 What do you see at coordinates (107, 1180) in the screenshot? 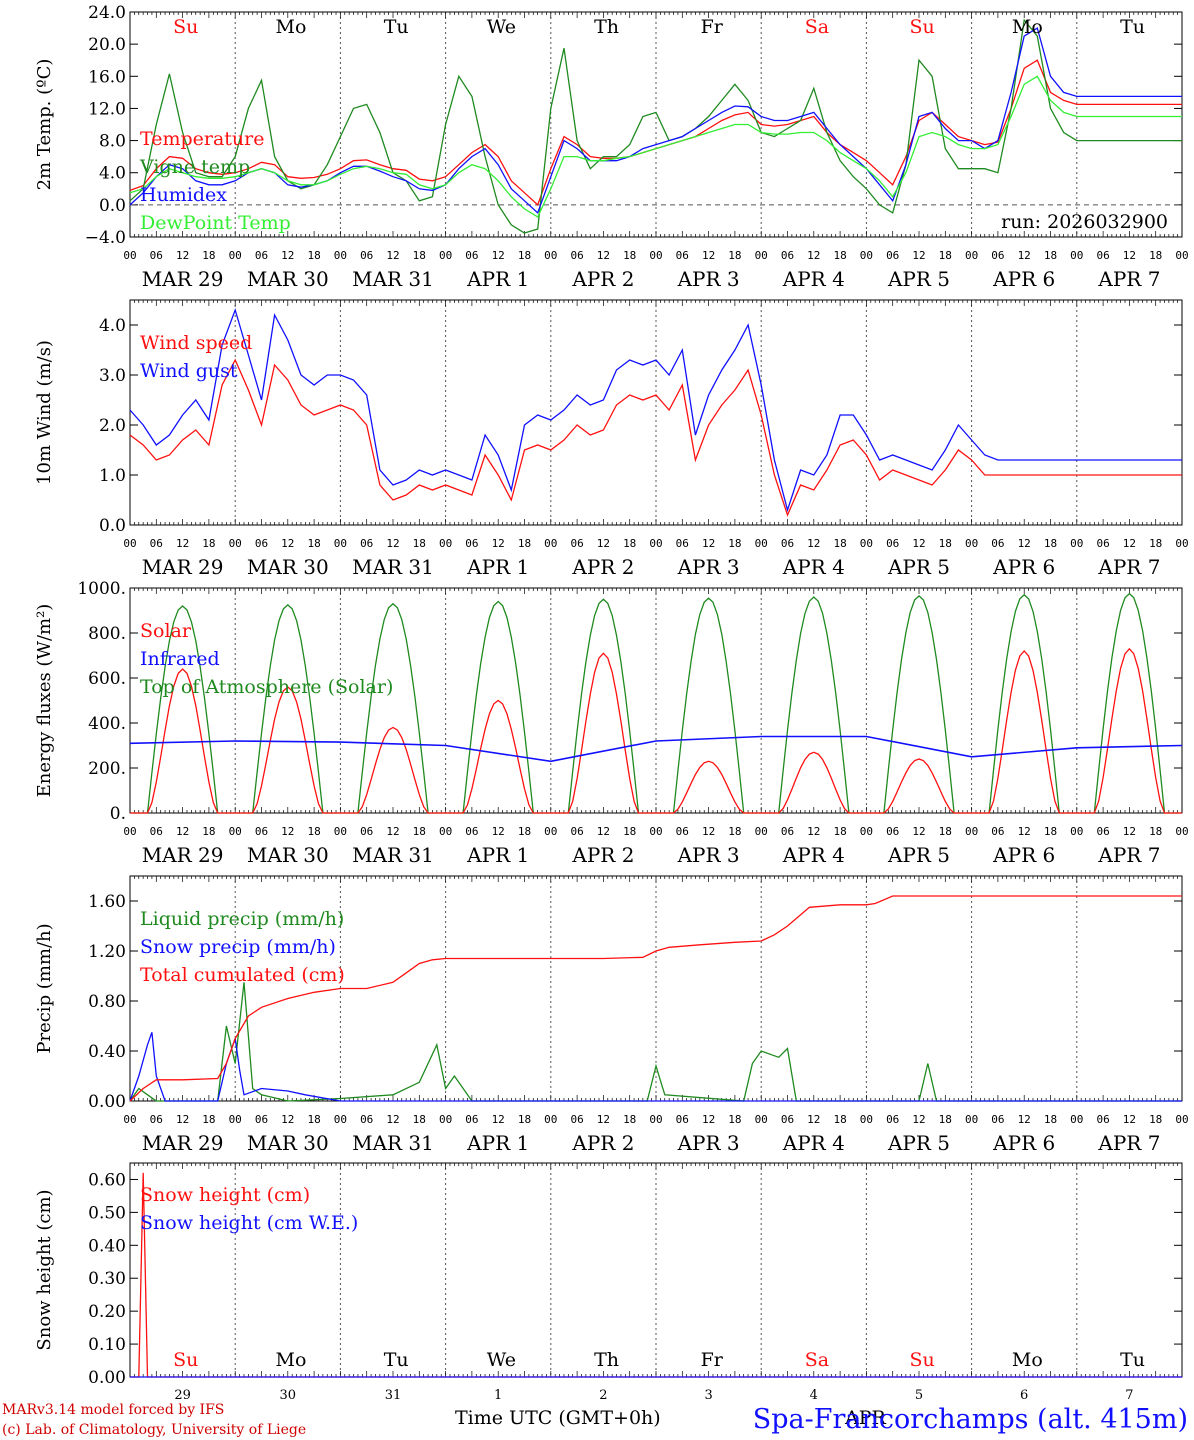
I see `y-tick-label: 0.60` at bounding box center [107, 1180].